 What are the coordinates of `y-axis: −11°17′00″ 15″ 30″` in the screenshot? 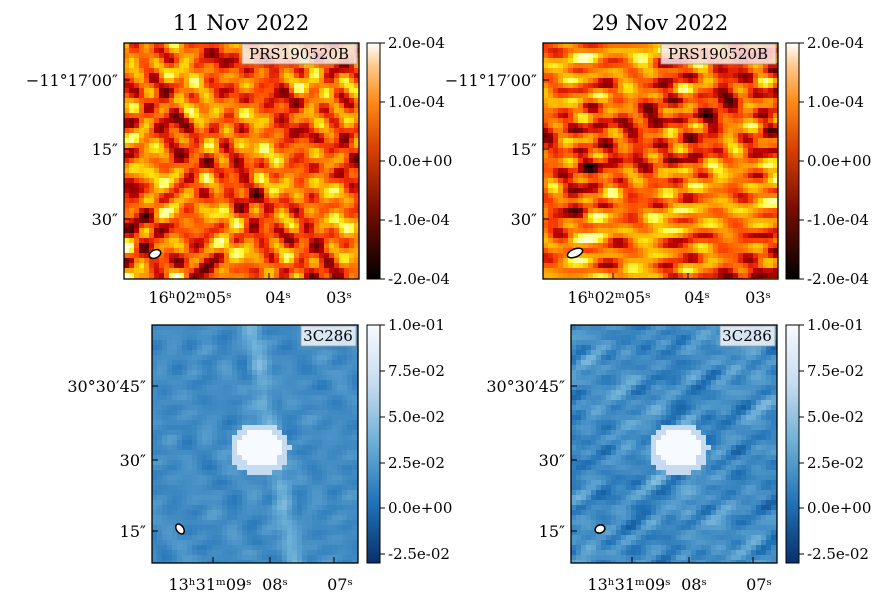 It's located at (497, 150).